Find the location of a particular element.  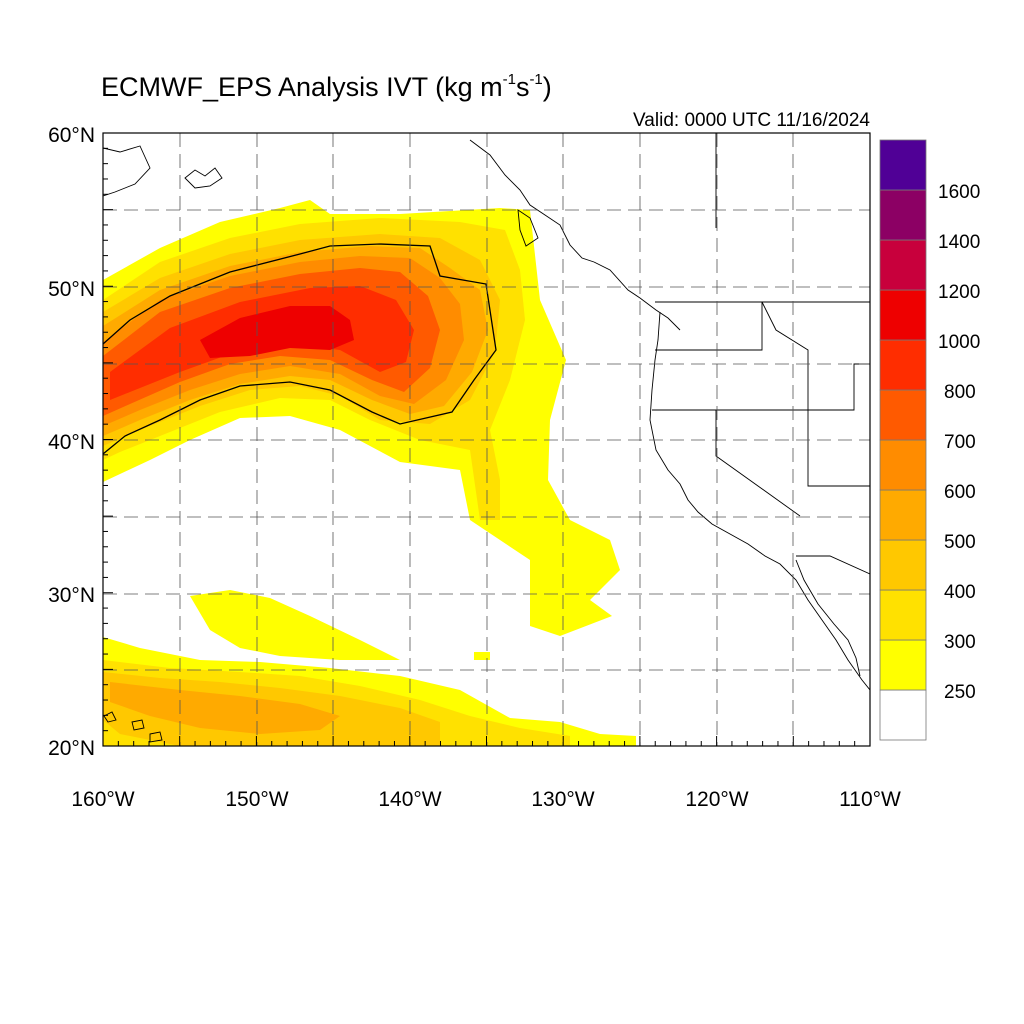

lon-label: 110°W is located at coordinates (870, 799).